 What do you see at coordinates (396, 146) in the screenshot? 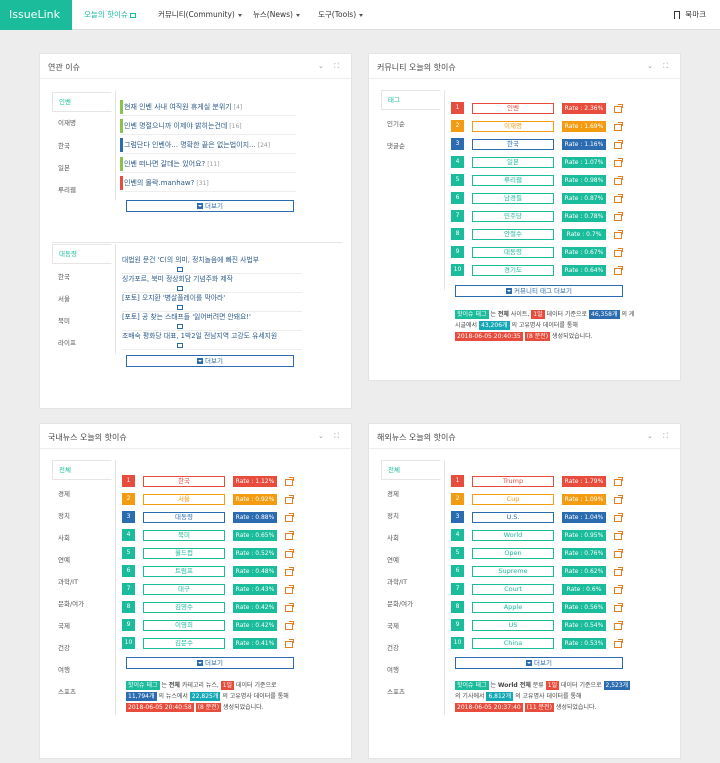
I see `tab-item: 댓글순` at bounding box center [396, 146].